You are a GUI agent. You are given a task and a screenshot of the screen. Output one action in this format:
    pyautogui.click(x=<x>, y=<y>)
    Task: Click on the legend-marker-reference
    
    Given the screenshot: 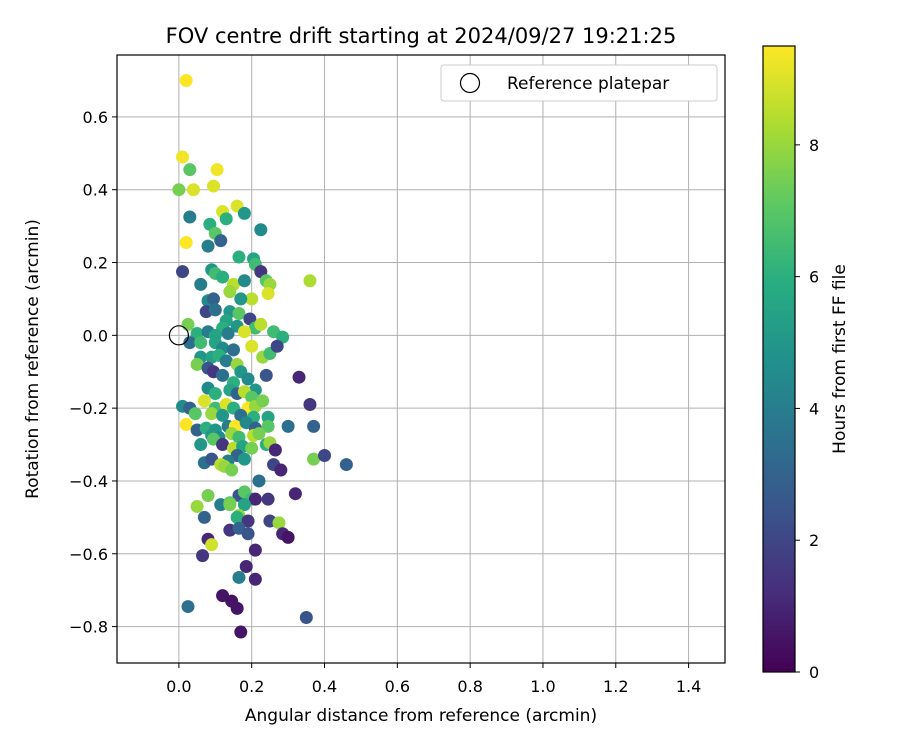 What is the action you would take?
    pyautogui.click(x=470, y=83)
    